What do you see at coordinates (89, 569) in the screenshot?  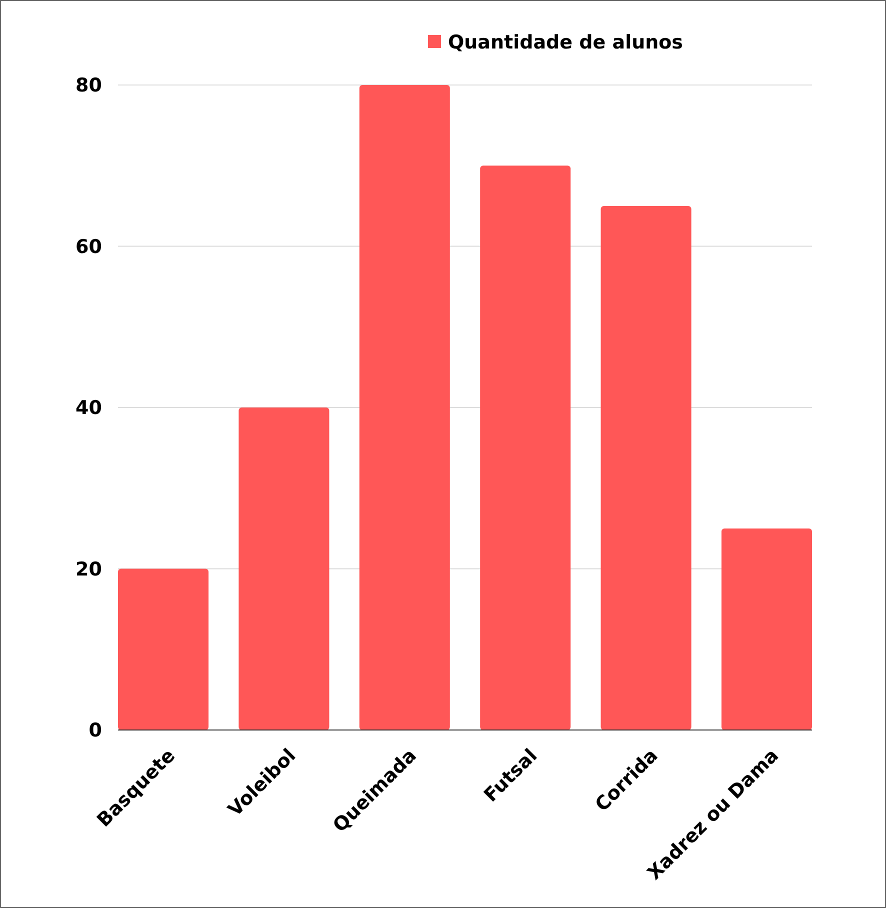 I see `y-tick-label: 20` at bounding box center [89, 569].